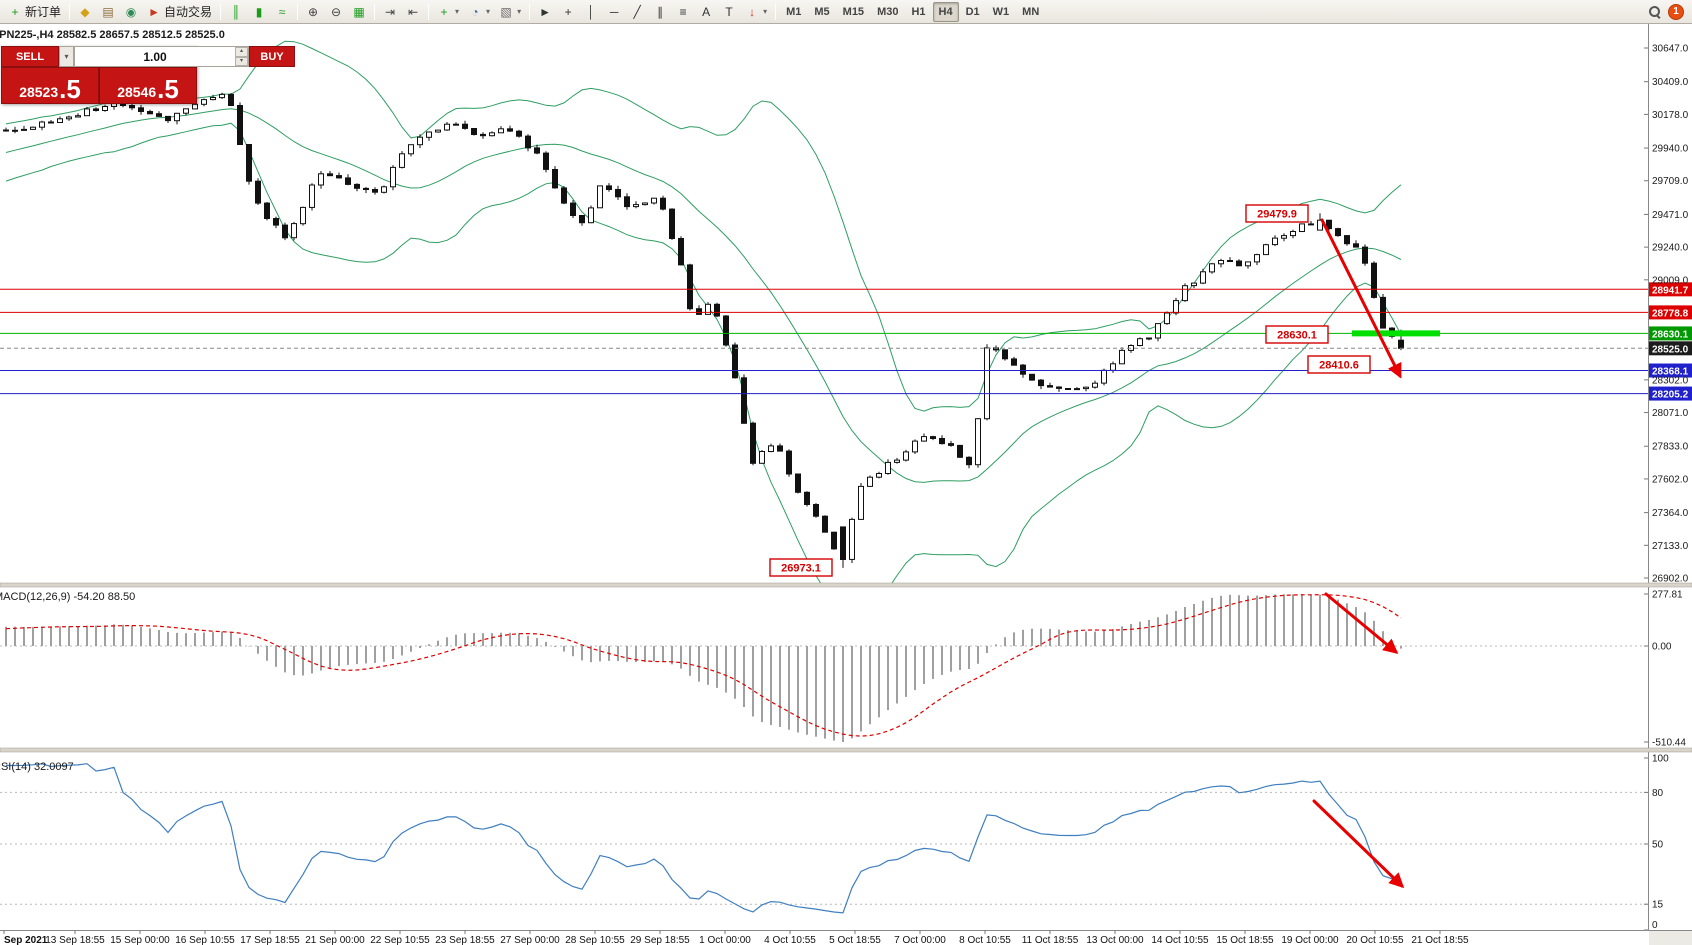  What do you see at coordinates (282, 12) in the screenshot?
I see `line-chart-mode-button: ≈` at bounding box center [282, 12].